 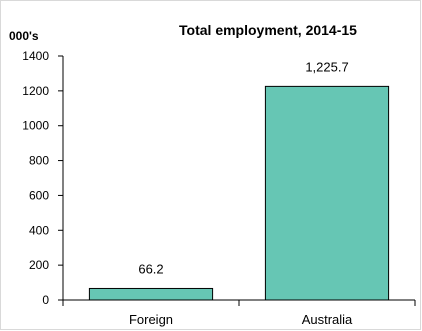 What do you see at coordinates (268, 30) in the screenshot?
I see `chart-title: Total employment, 2014-15` at bounding box center [268, 30].